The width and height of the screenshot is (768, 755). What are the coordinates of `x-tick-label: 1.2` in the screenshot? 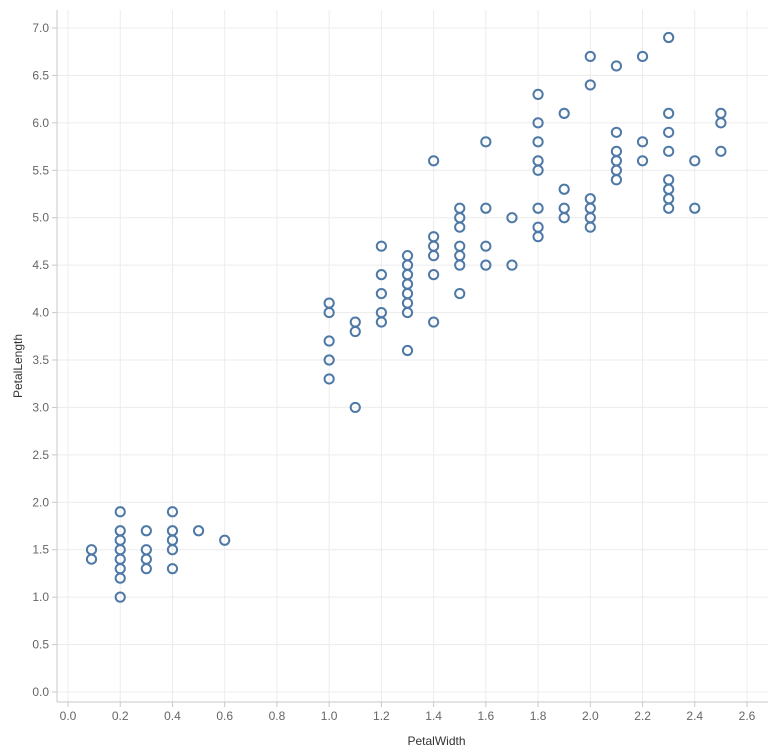 It's located at (381, 716).